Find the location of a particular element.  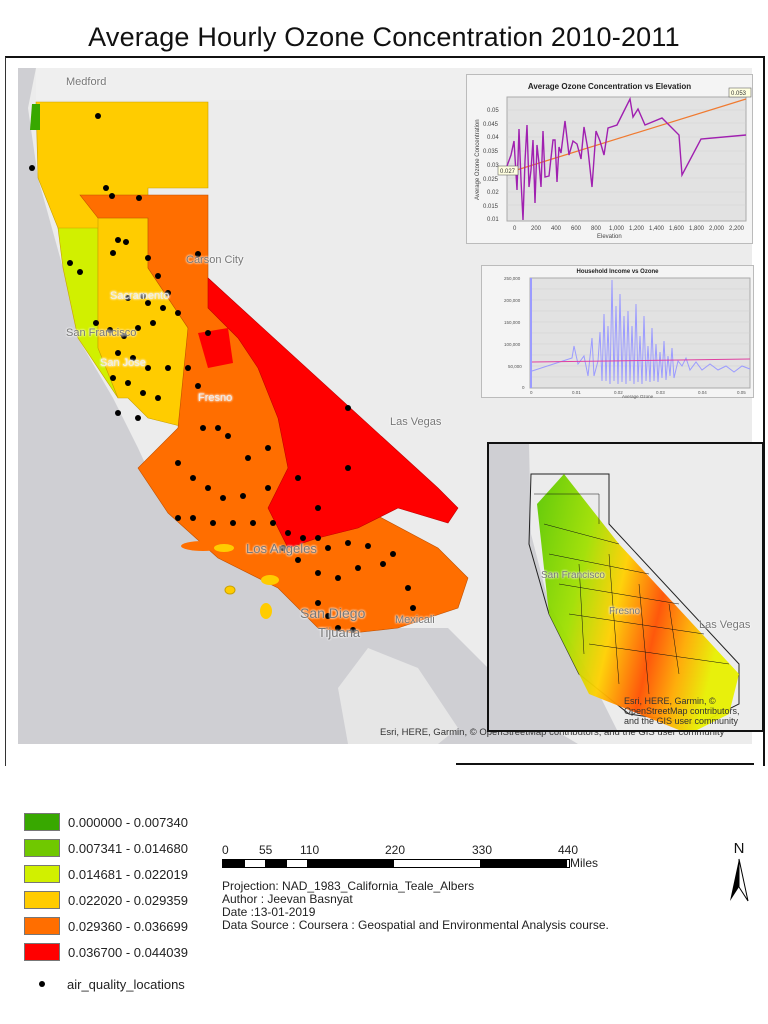

svg-text: 1,000 is located at coordinates (617, 229).